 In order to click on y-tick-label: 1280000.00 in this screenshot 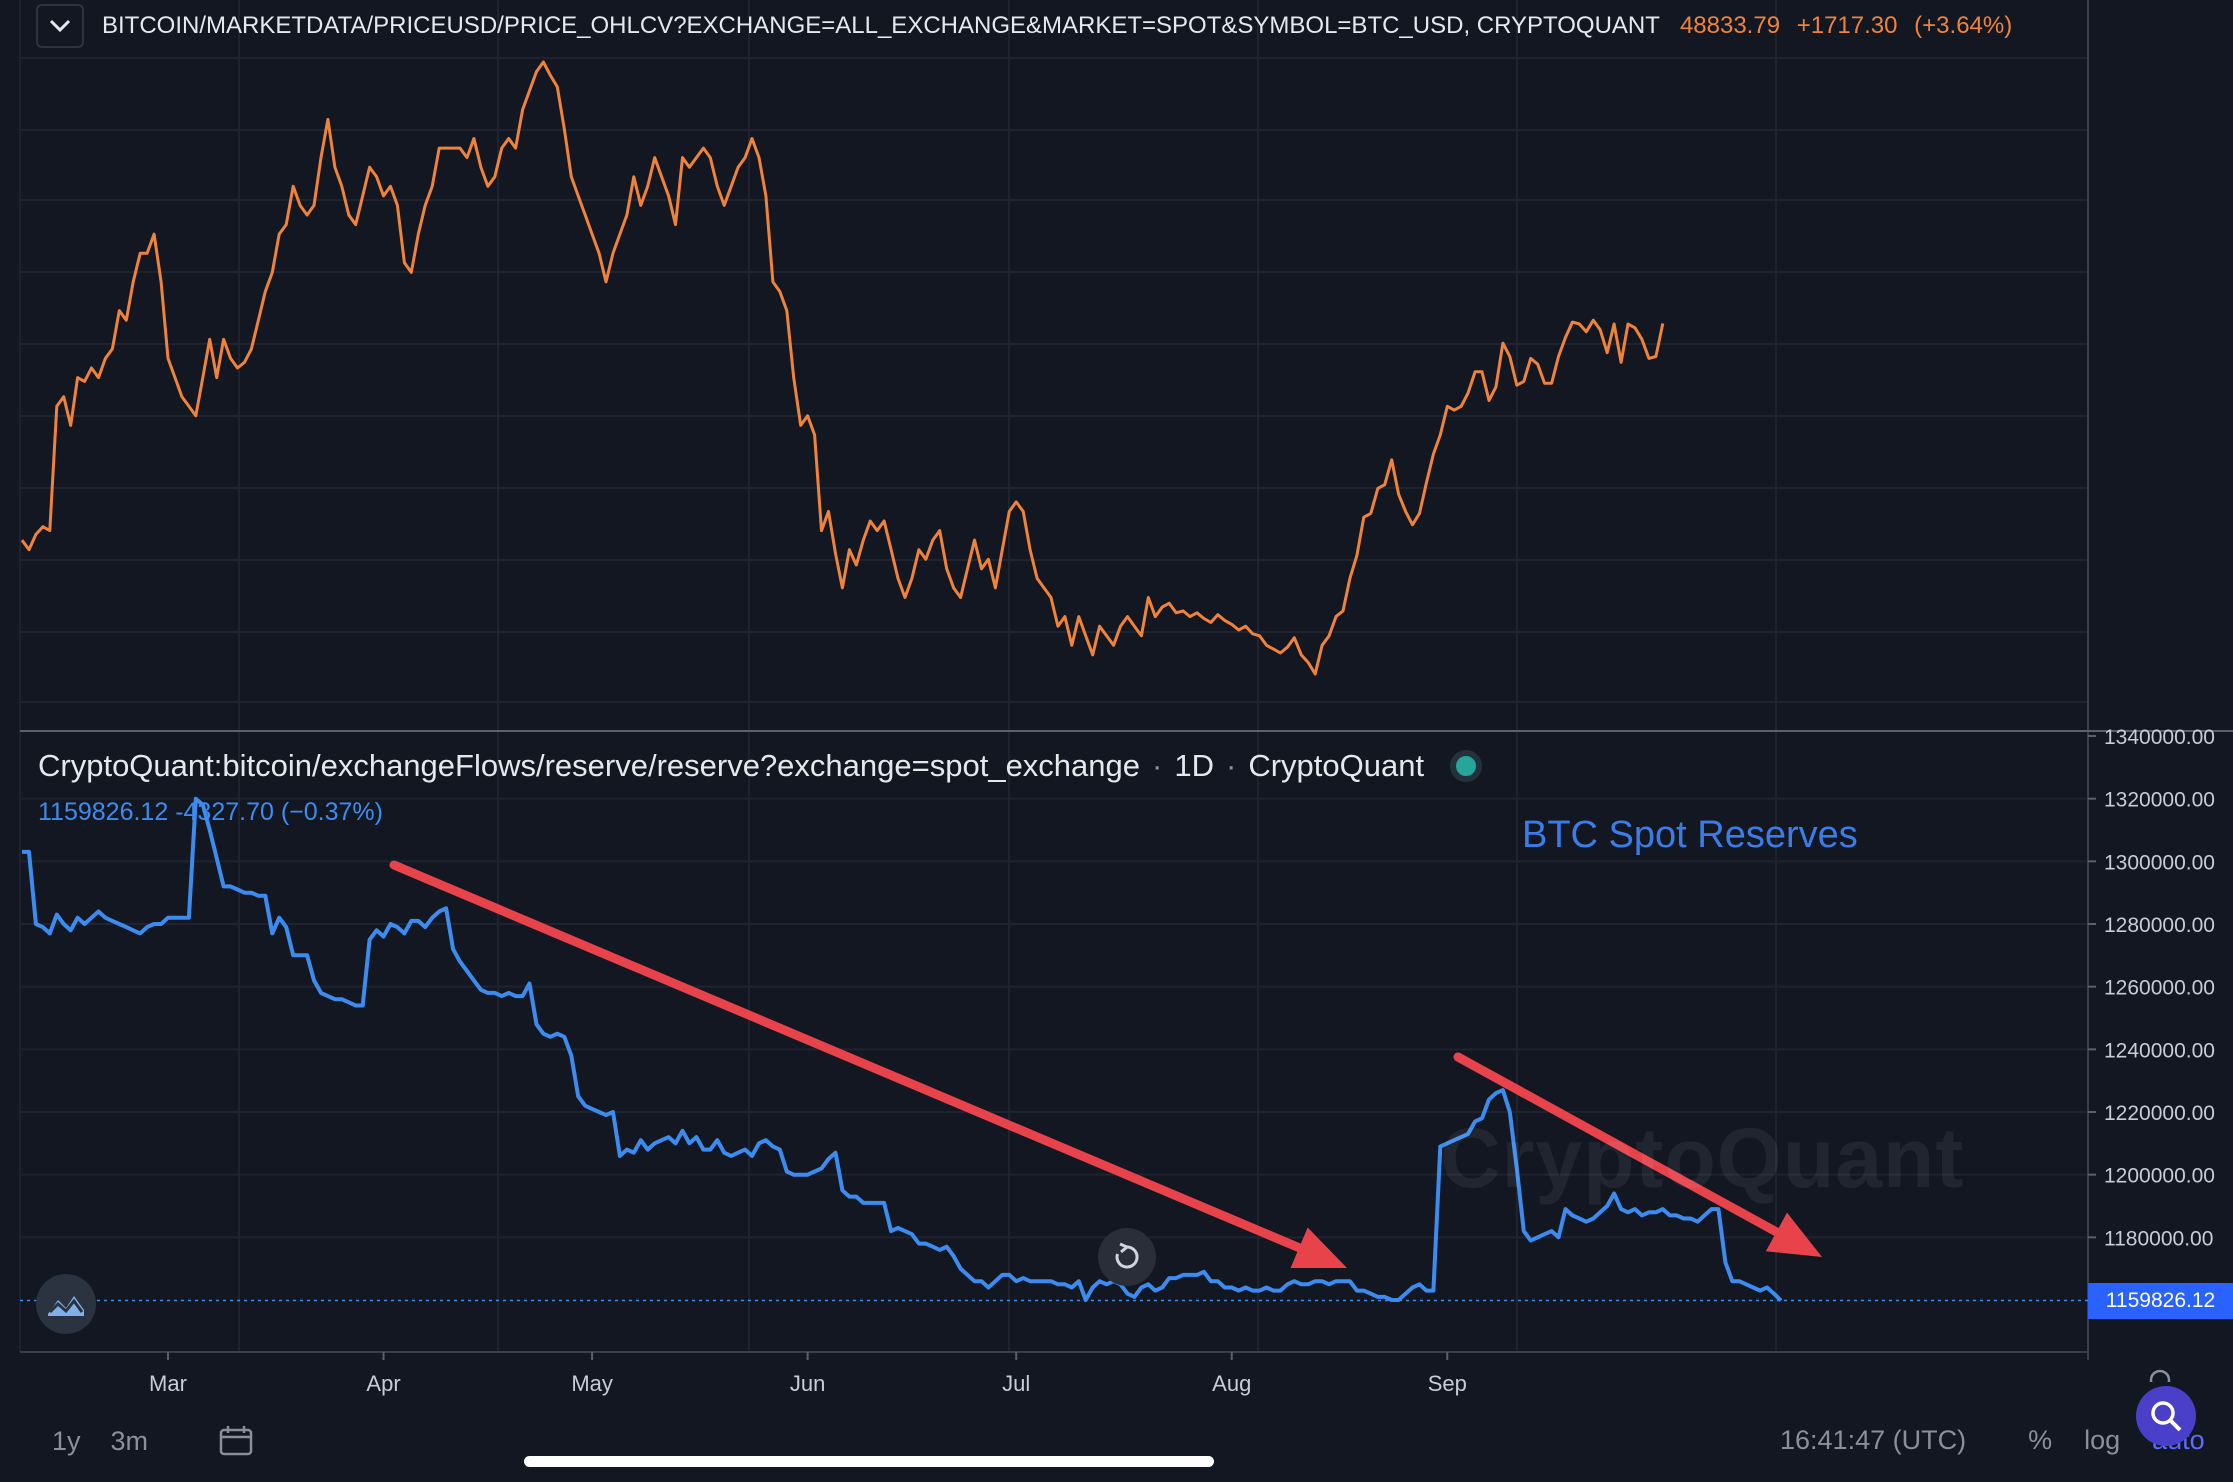, I will do `click(2159, 925)`.